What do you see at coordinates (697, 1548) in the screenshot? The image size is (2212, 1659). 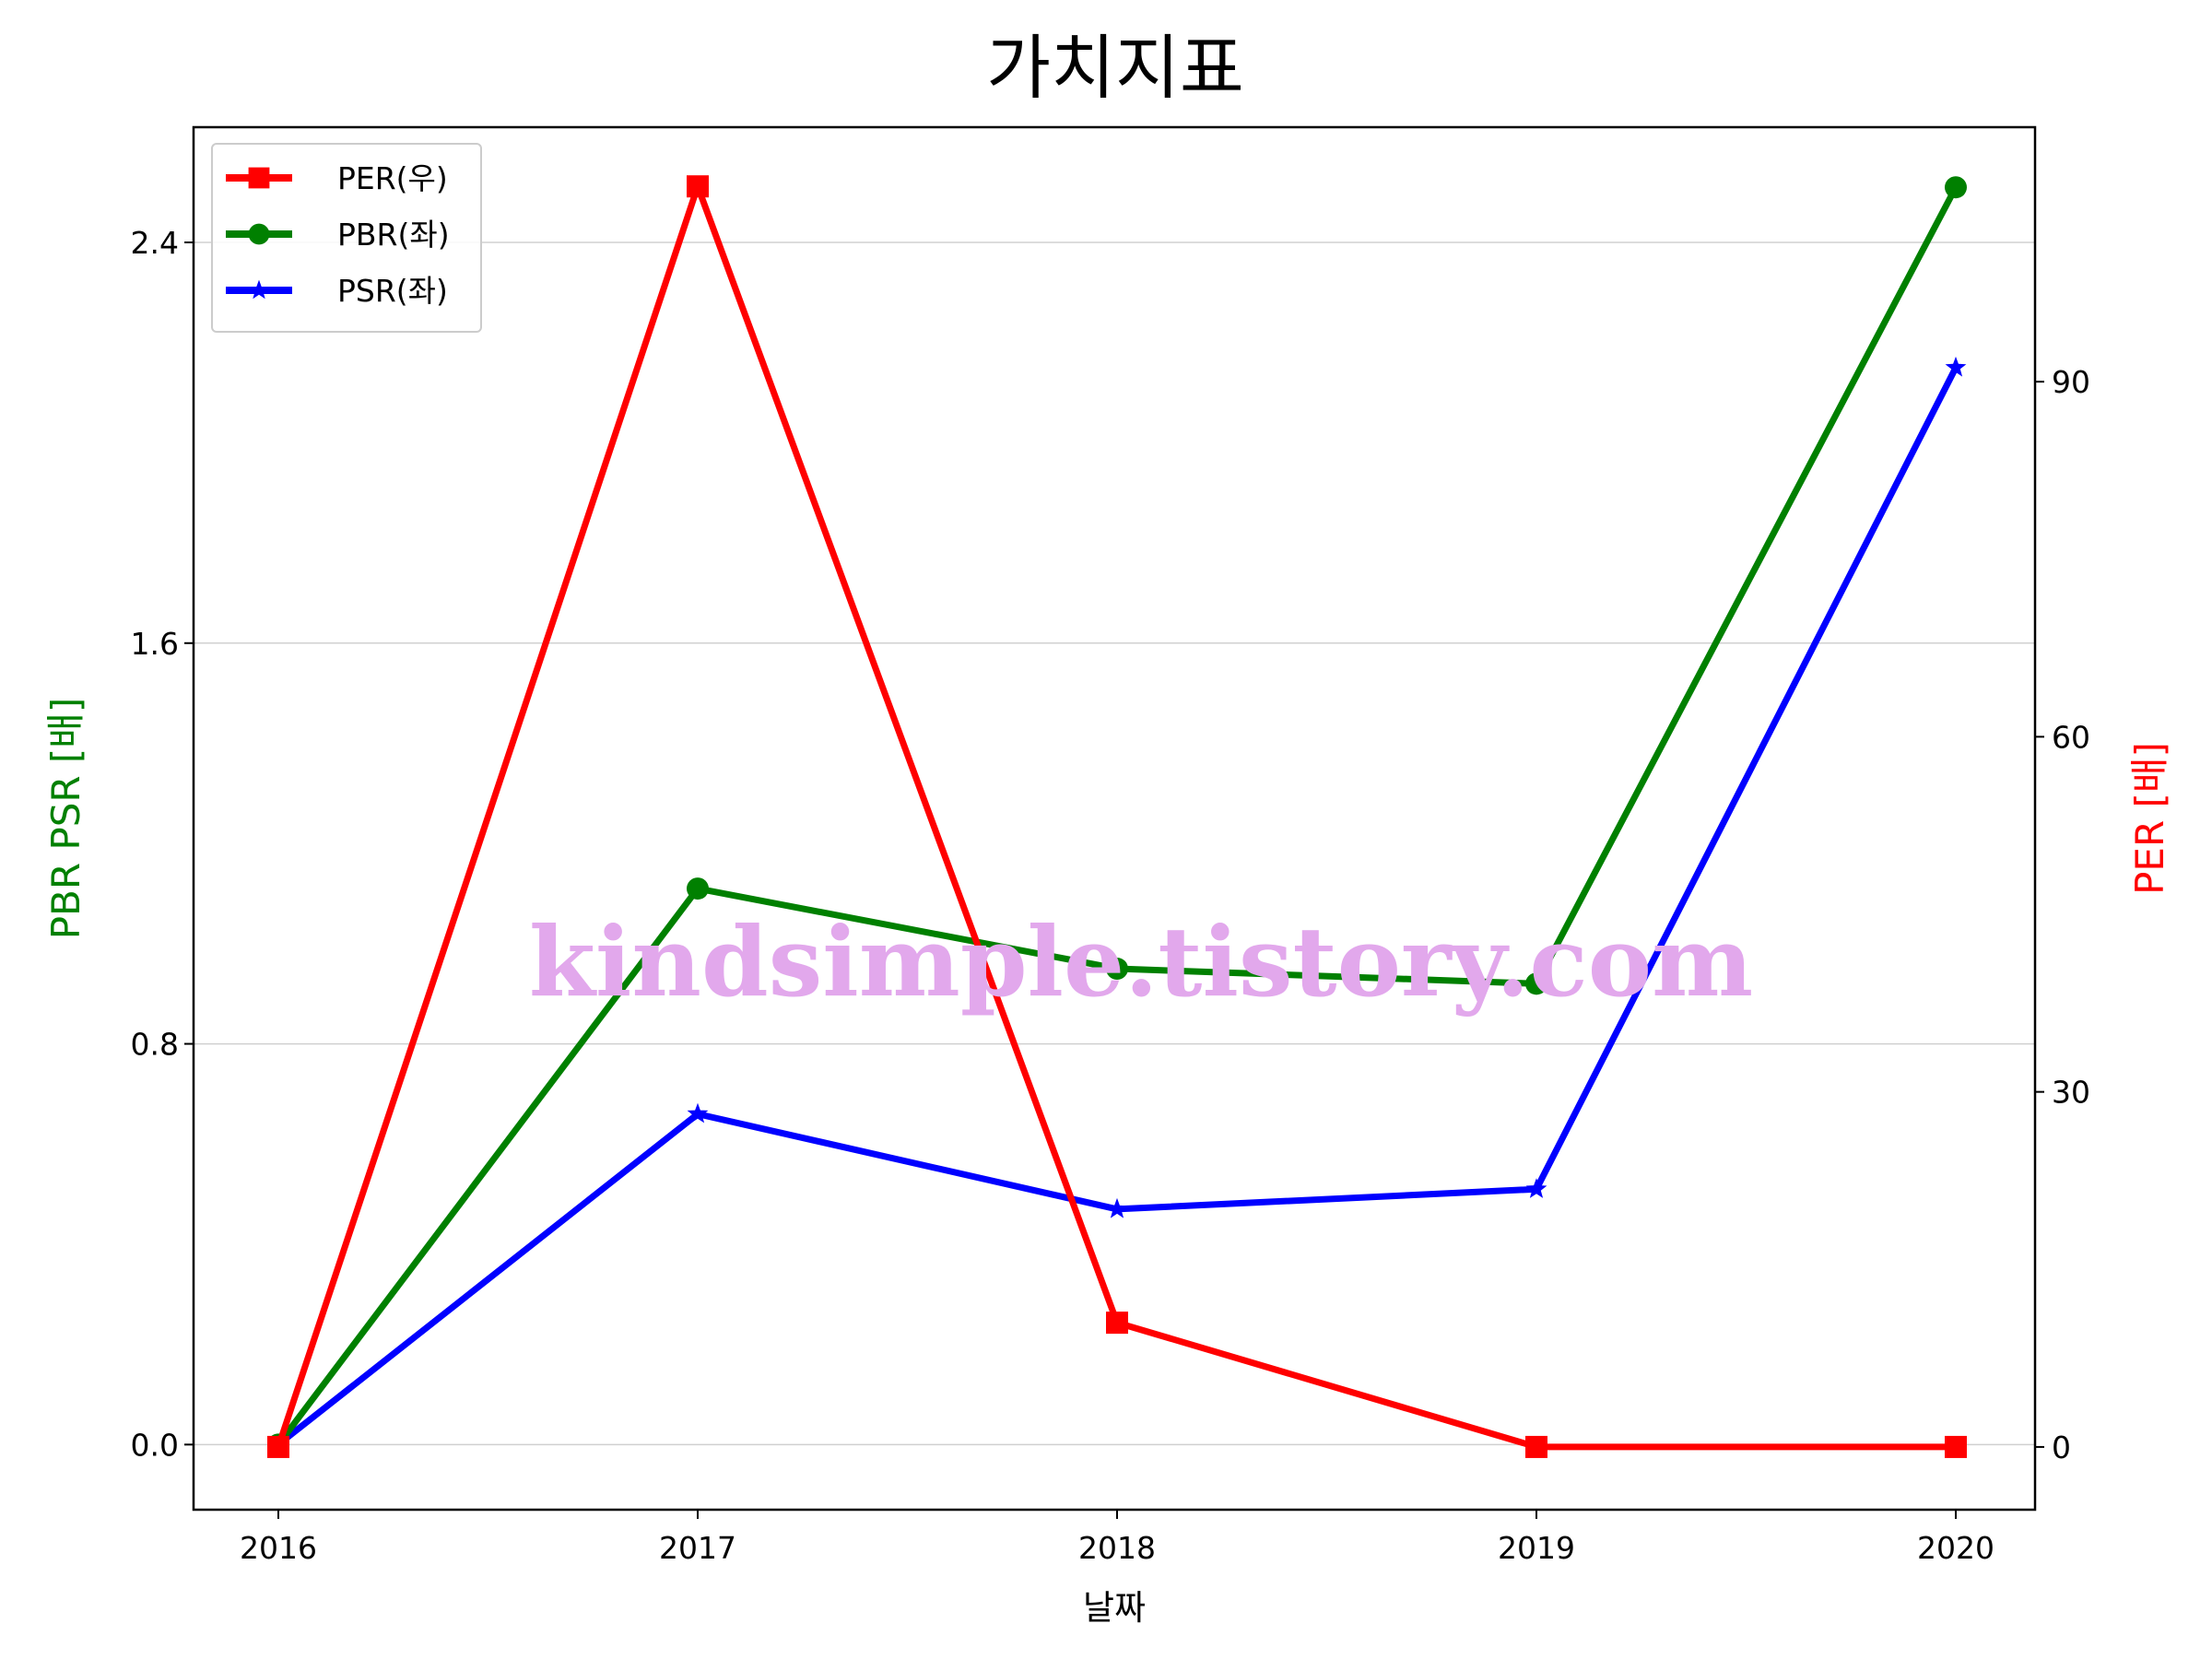 I see `x-tick-label: 2017` at bounding box center [697, 1548].